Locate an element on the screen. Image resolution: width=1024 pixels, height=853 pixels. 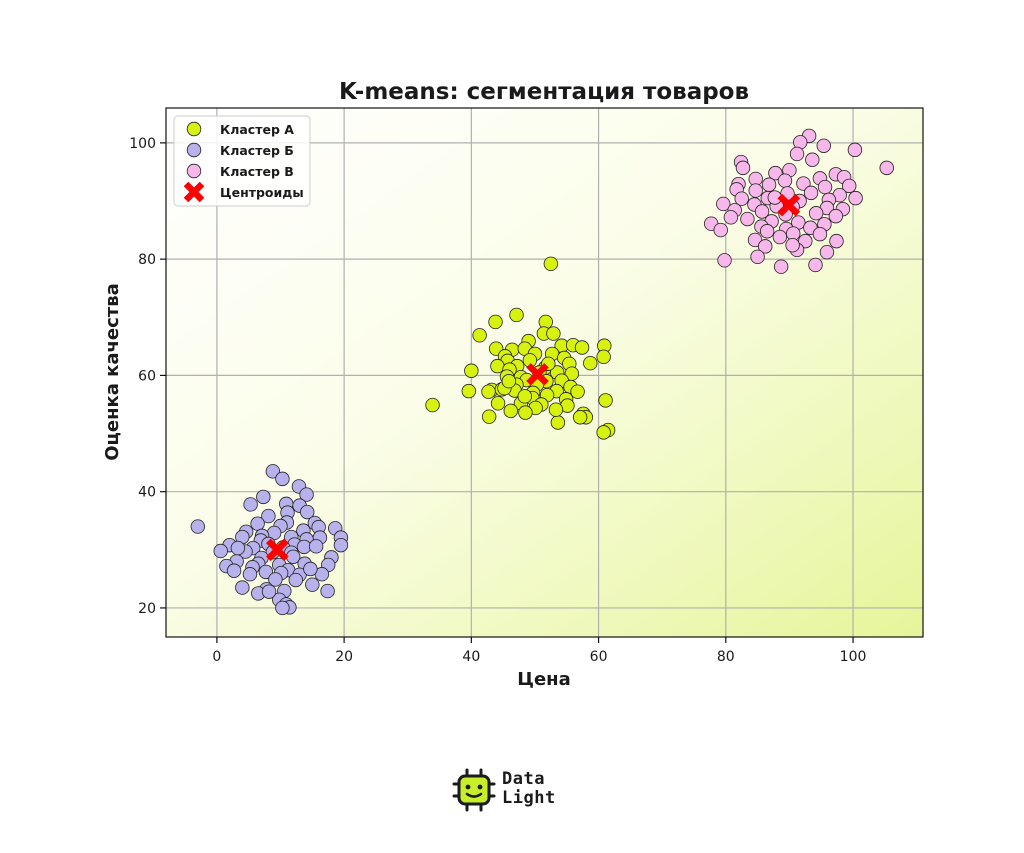
y-tick-label: 60 is located at coordinates (147, 376).